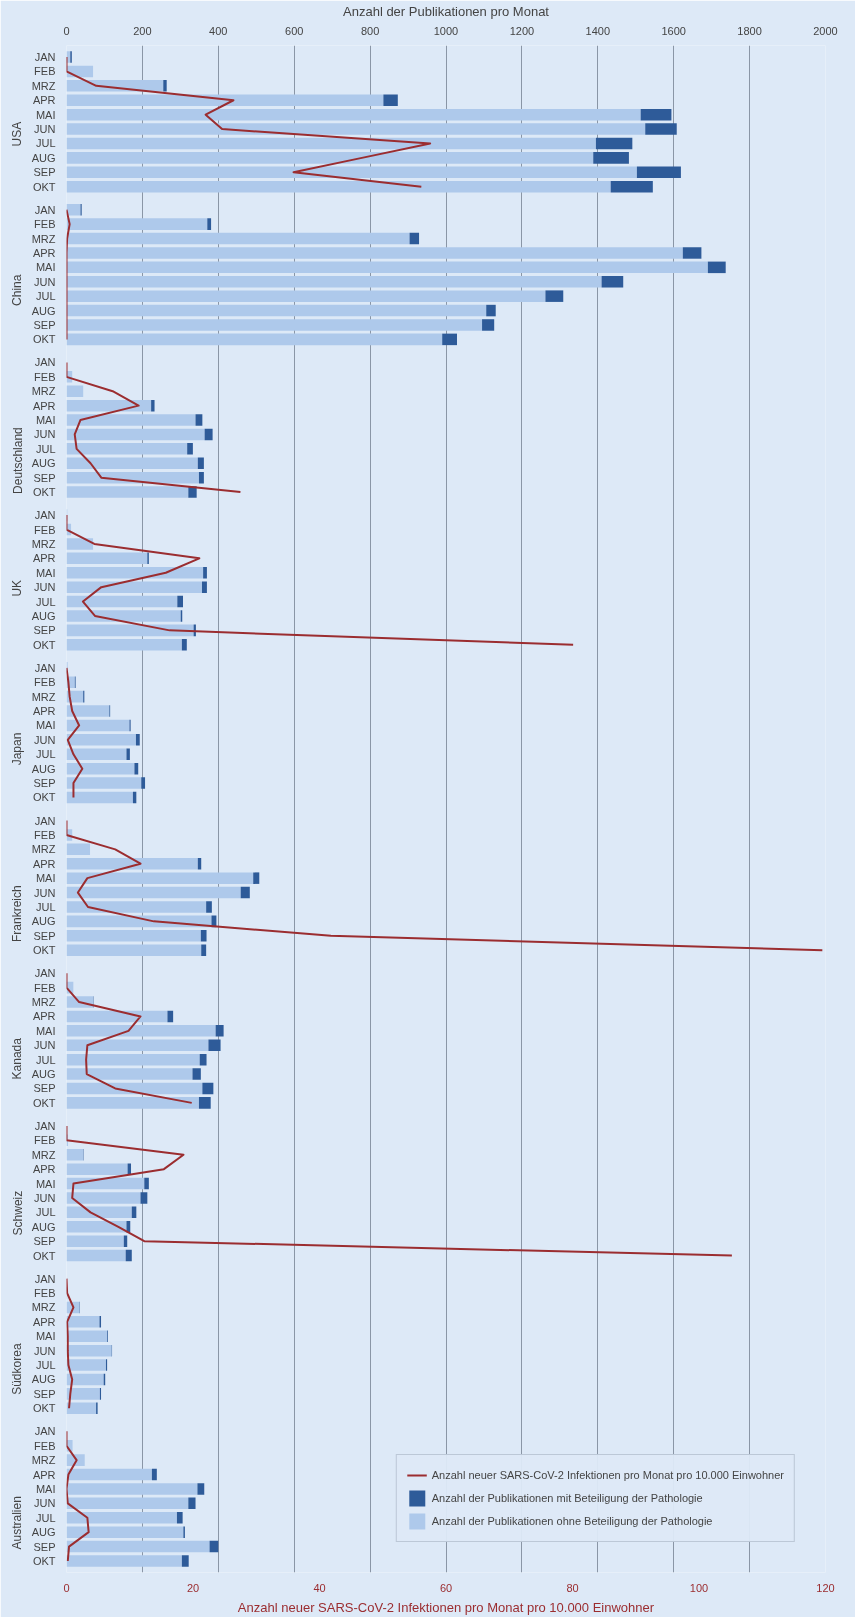  What do you see at coordinates (446, 11) in the screenshot?
I see `x-axis-title: Anzahl der Publikationen pro Monat` at bounding box center [446, 11].